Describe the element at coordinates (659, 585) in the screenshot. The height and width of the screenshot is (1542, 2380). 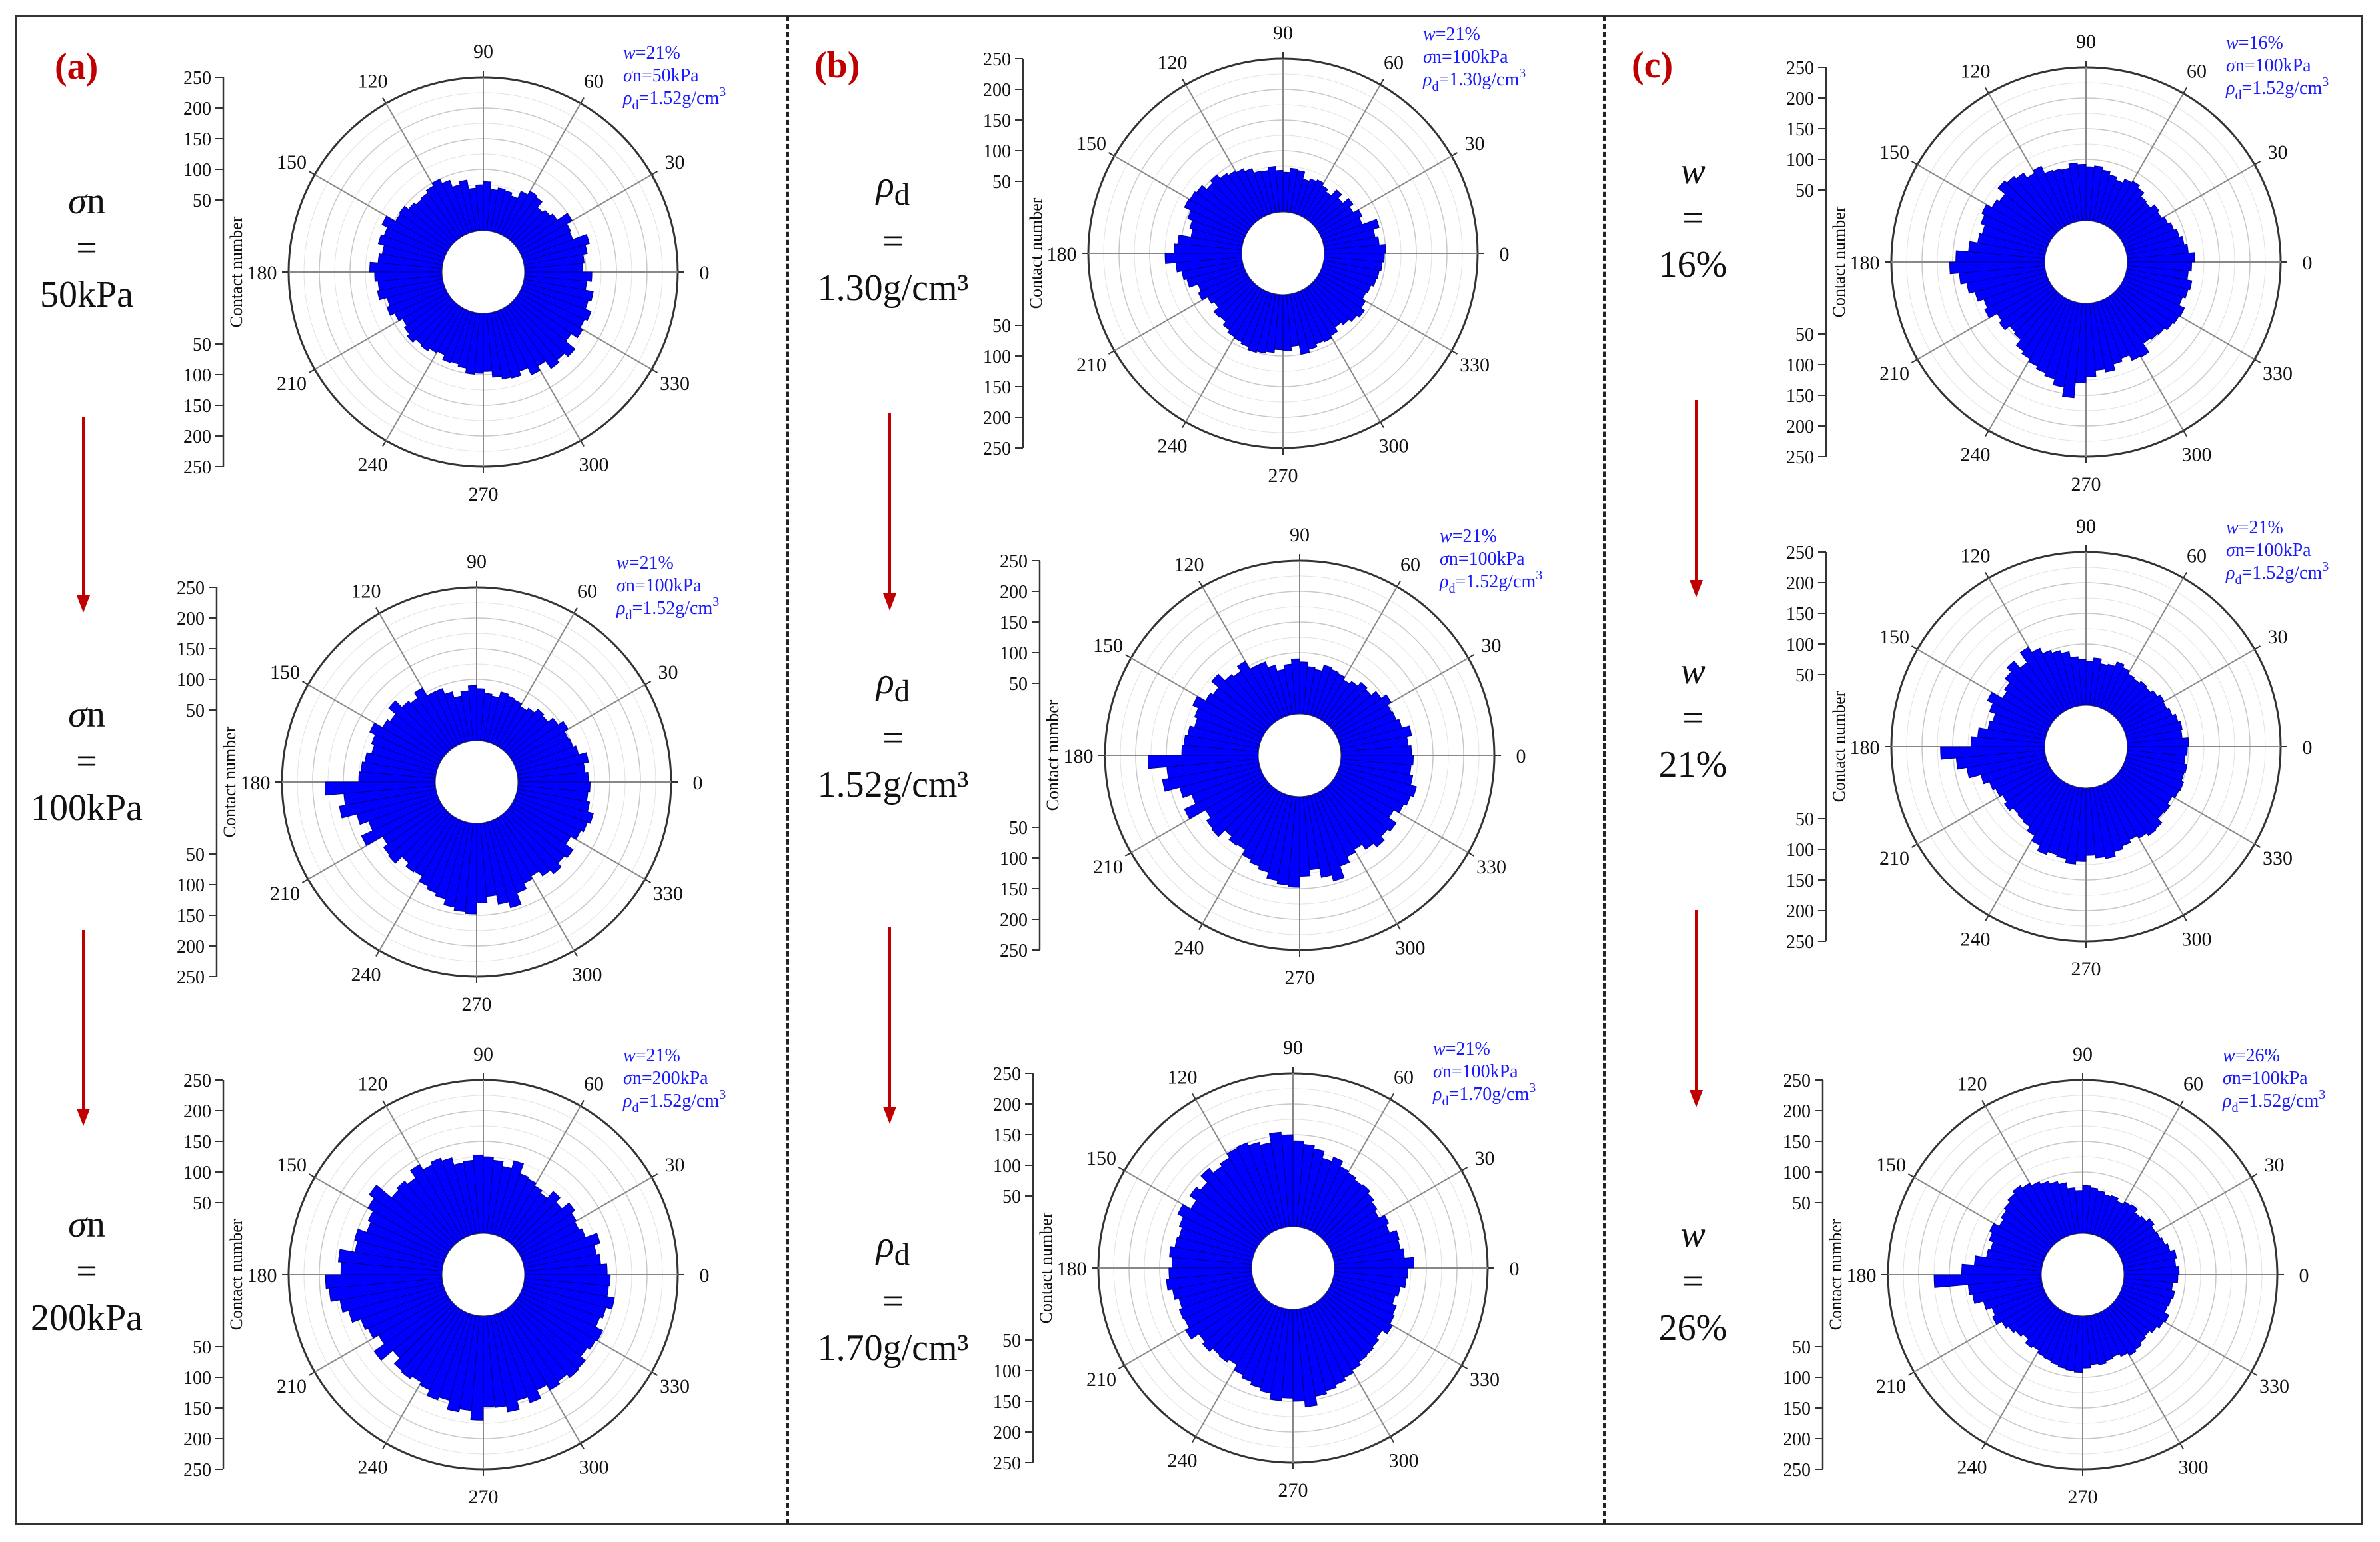
I see `annotation-normal-stress: σn=100kPa` at that location.